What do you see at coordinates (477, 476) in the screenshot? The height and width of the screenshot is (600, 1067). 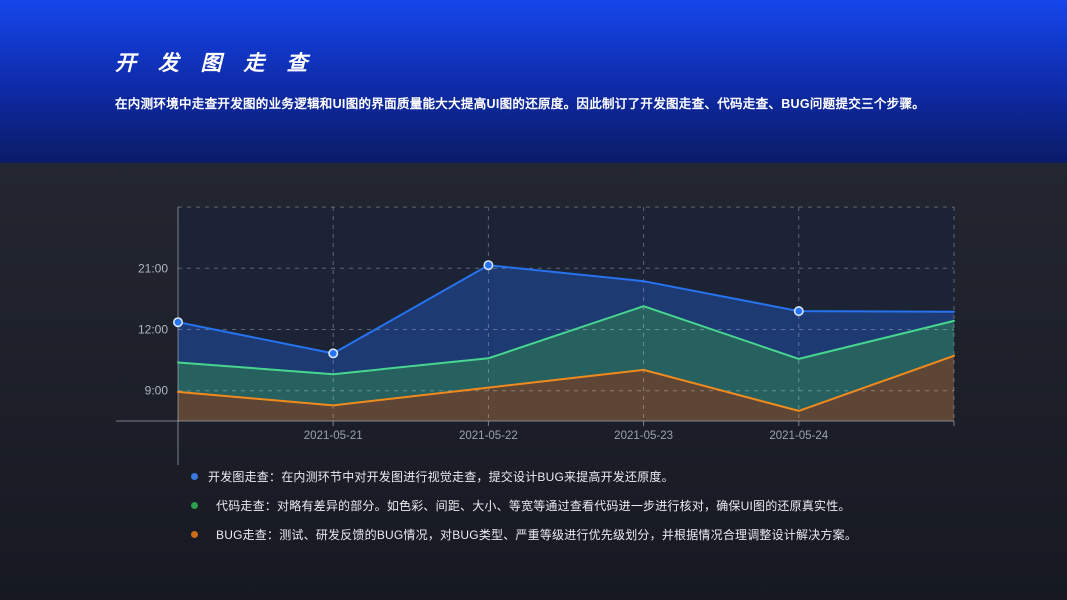 I see `legend-text: 在内测环节中对开发图进行视觉走查，提交设计BUG来提高开发还原度。` at bounding box center [477, 476].